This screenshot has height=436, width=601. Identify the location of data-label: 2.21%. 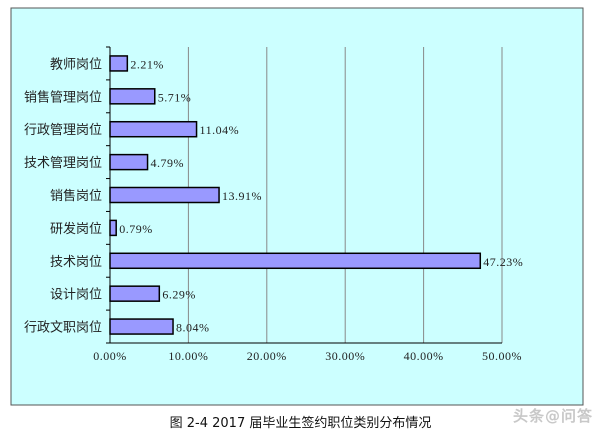
(147, 64).